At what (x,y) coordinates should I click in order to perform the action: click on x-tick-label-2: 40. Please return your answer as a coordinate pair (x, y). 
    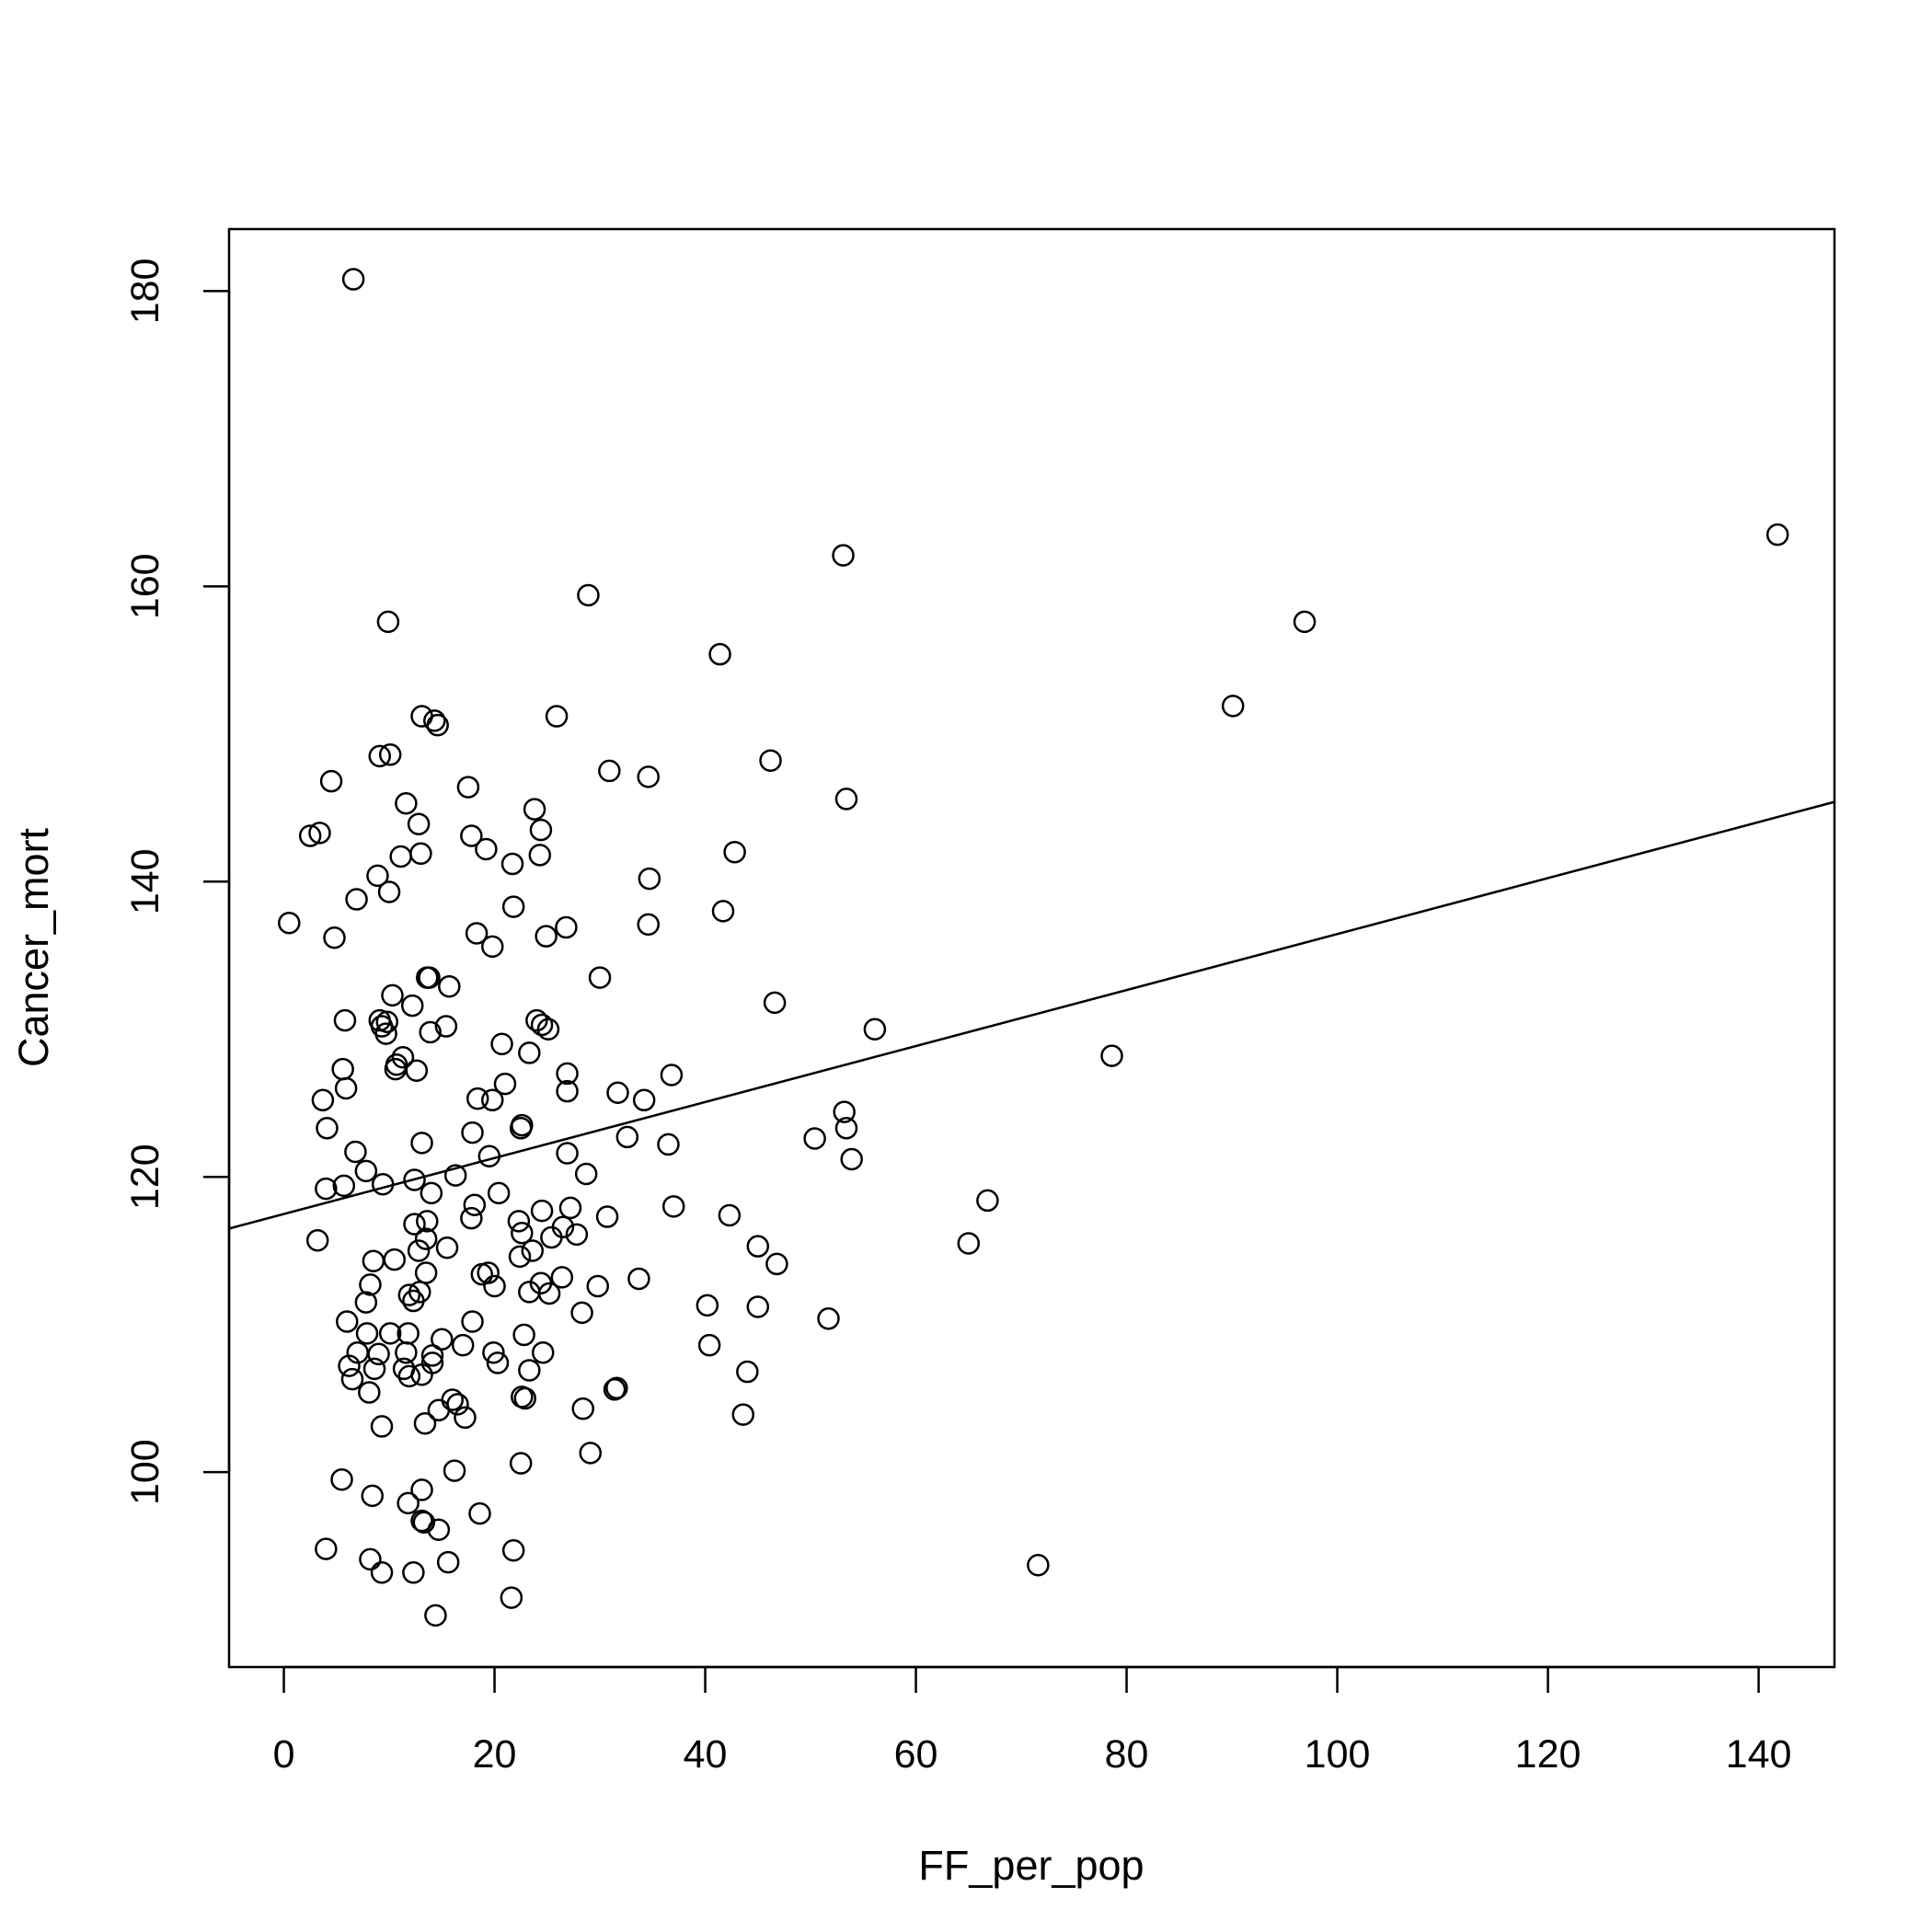
    Looking at the image, I should click on (706, 1754).